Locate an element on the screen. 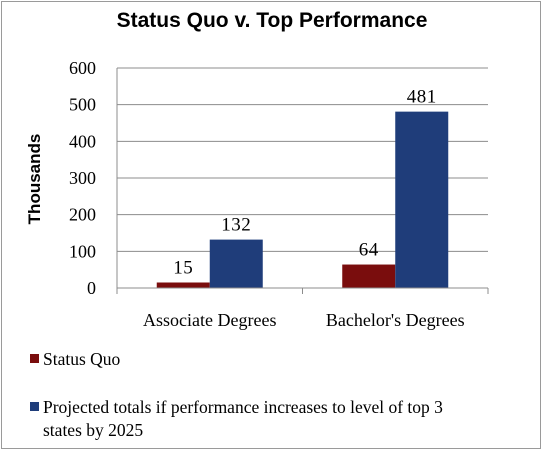 The width and height of the screenshot is (543, 451). data-label: 64 is located at coordinates (369, 250).